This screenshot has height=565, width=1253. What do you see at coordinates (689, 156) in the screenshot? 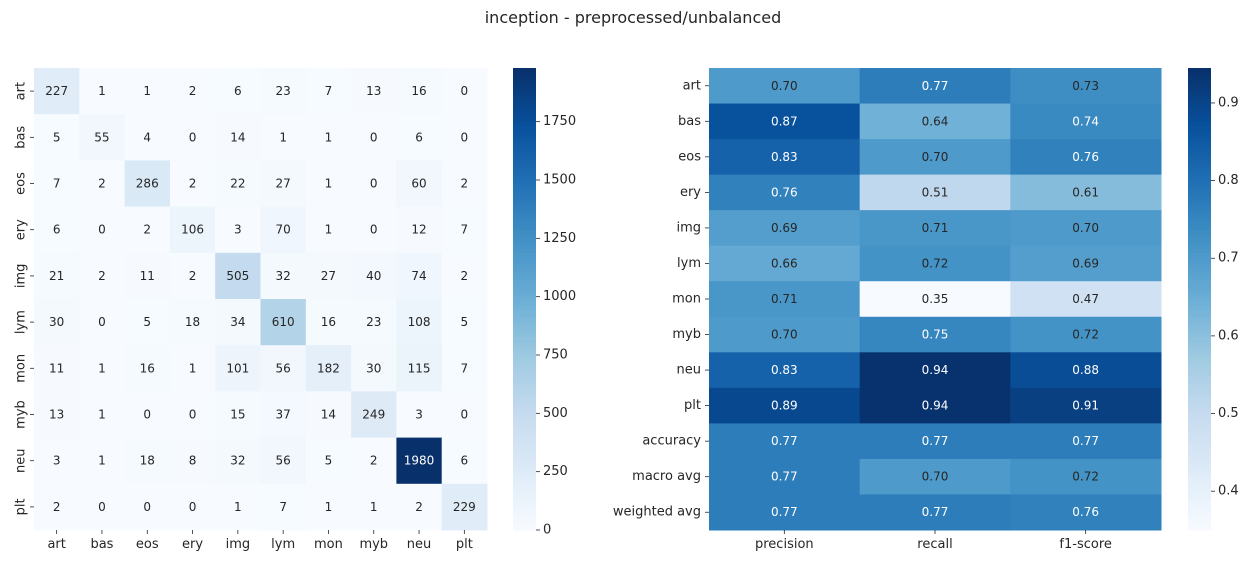
I see `y-tick-label: eos` at bounding box center [689, 156].